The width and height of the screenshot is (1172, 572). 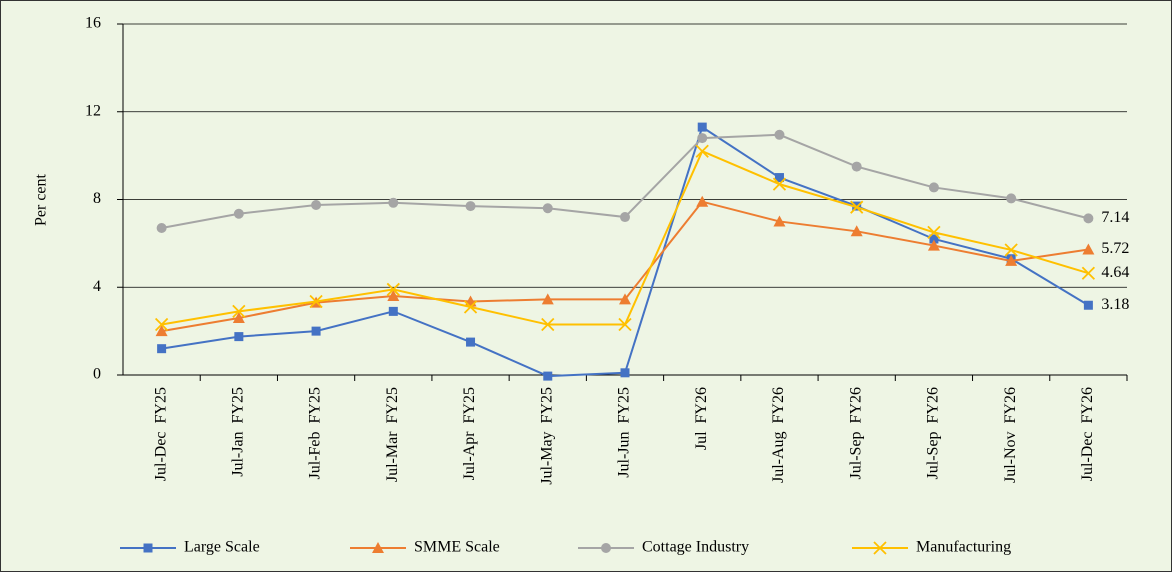 I want to click on legend-item: Large Scale, so click(x=190, y=547).